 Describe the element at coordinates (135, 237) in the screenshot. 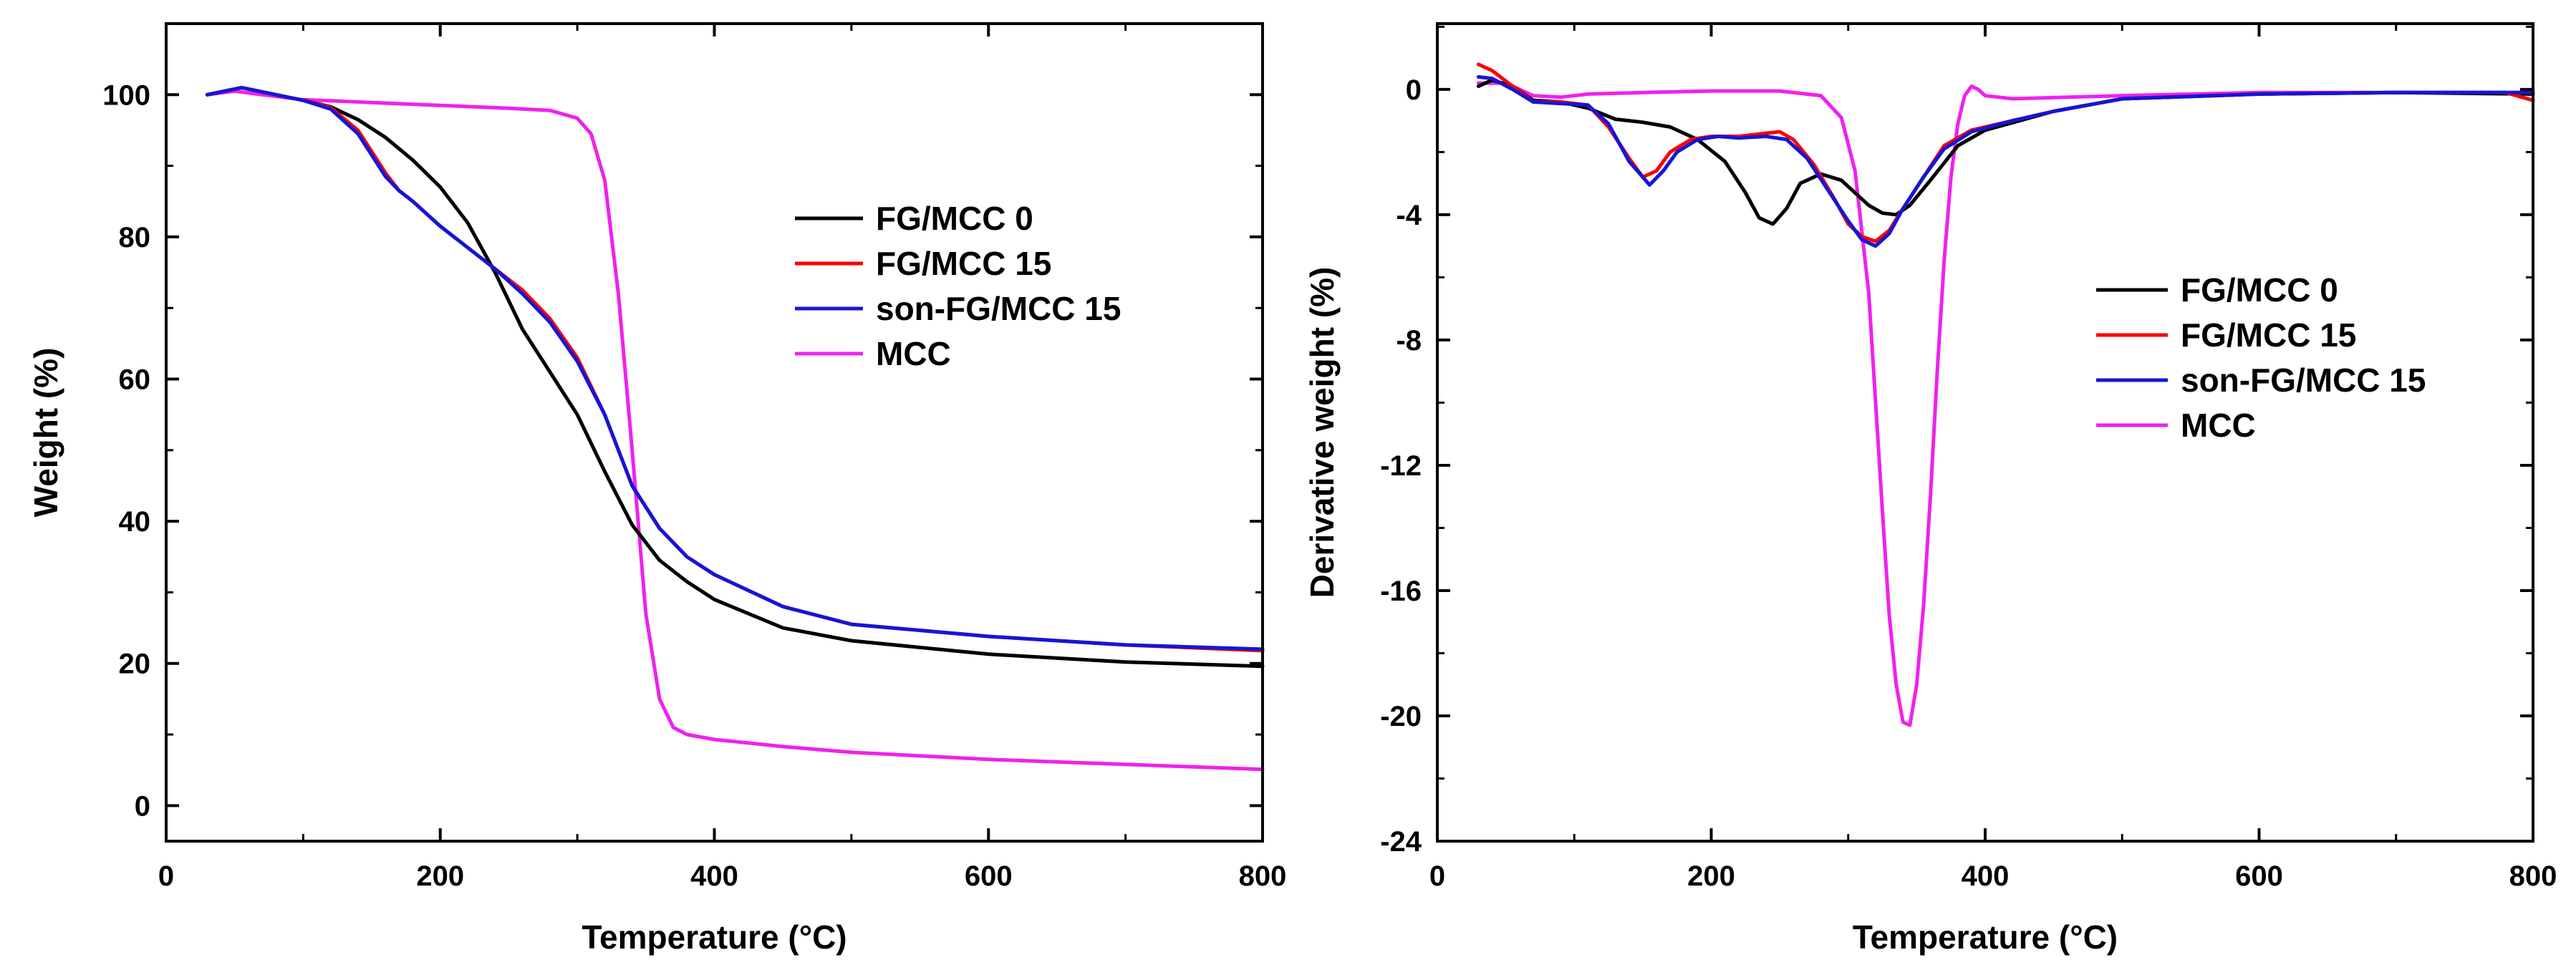

I see `y-tick-label: 80` at that location.